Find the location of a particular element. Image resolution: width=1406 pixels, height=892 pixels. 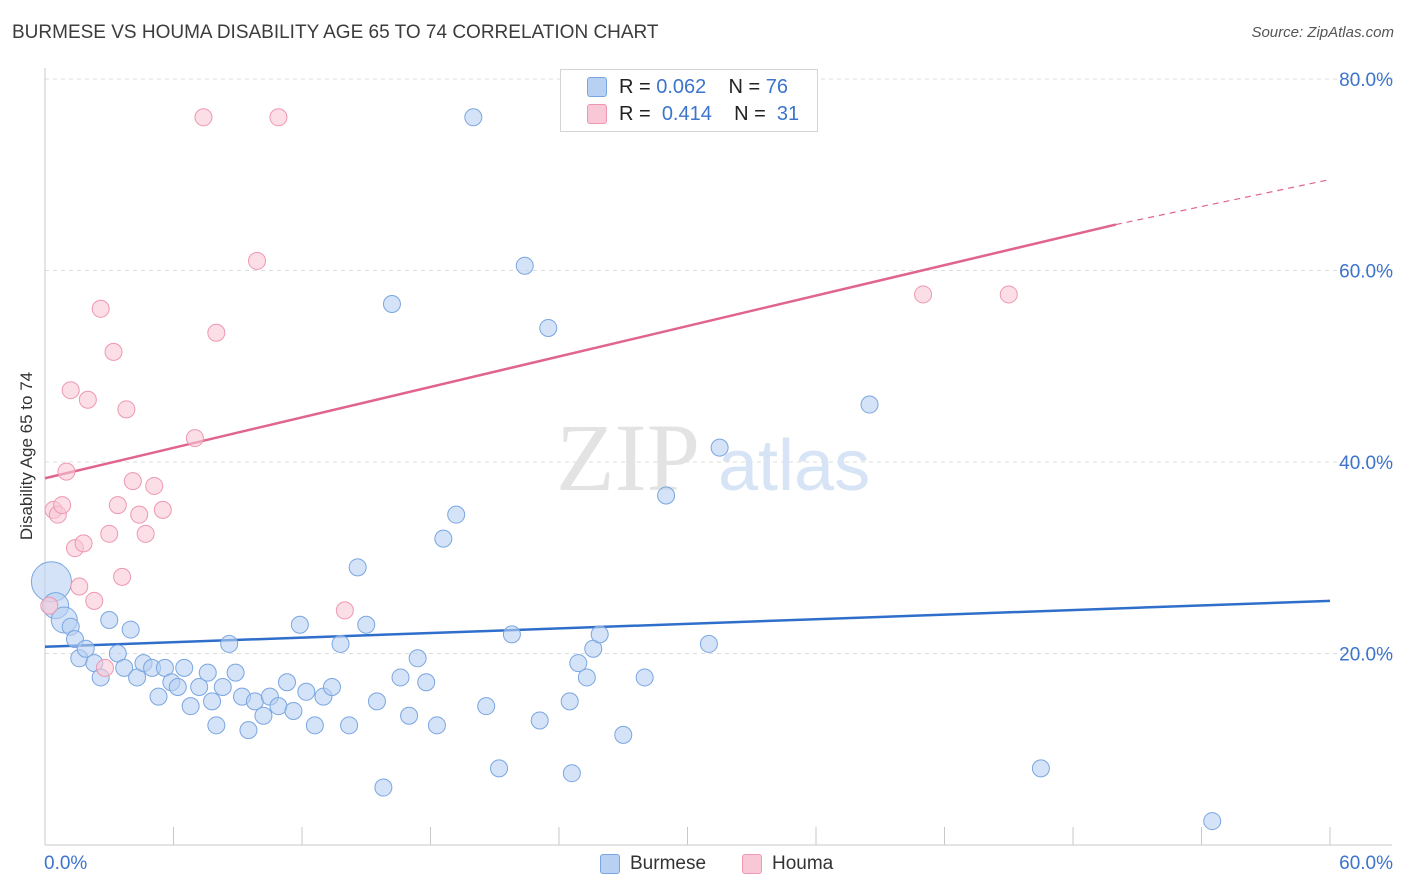

houma-n-value: 31 is located at coordinates (788, 113).